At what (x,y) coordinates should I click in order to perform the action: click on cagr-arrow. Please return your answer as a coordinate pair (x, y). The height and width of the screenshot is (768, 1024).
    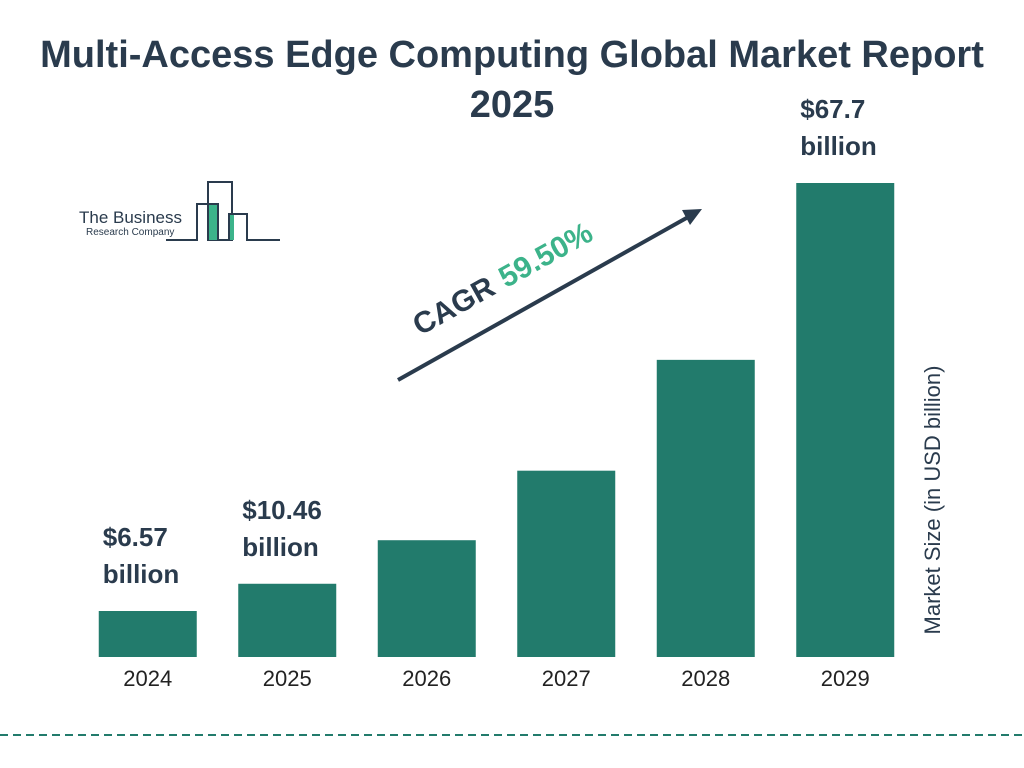
    Looking at the image, I should click on (549, 295).